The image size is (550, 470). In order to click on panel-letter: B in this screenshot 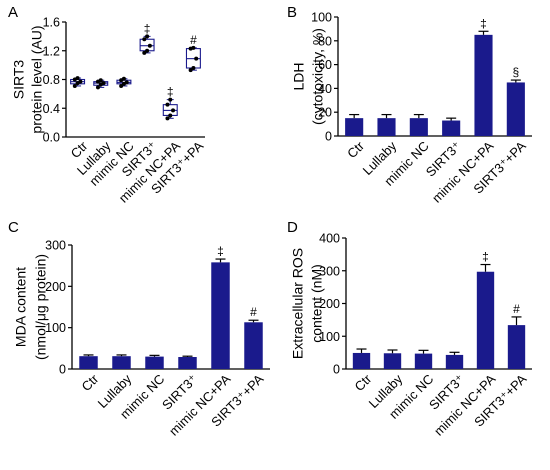, I will do `click(292, 12)`.